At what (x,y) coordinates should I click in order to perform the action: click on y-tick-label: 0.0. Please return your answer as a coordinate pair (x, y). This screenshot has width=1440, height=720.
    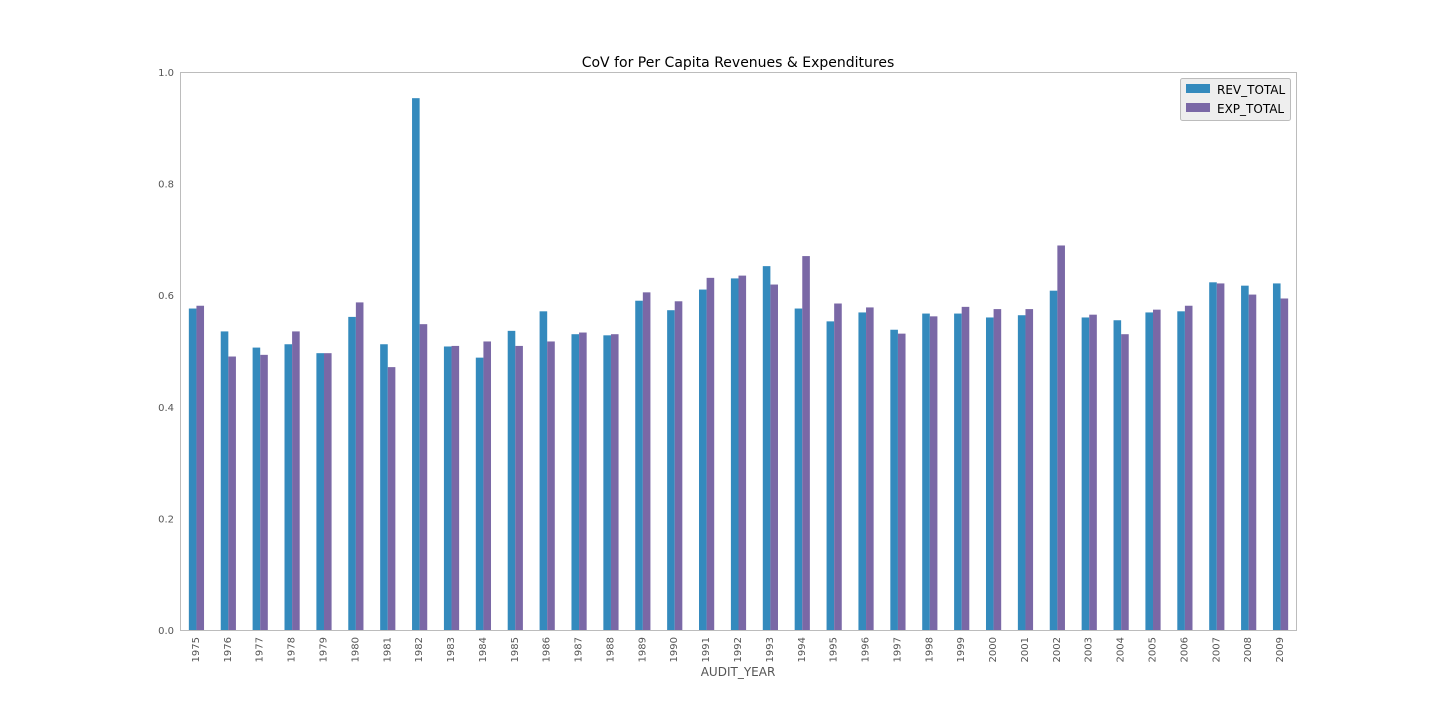
    Looking at the image, I should click on (166, 631).